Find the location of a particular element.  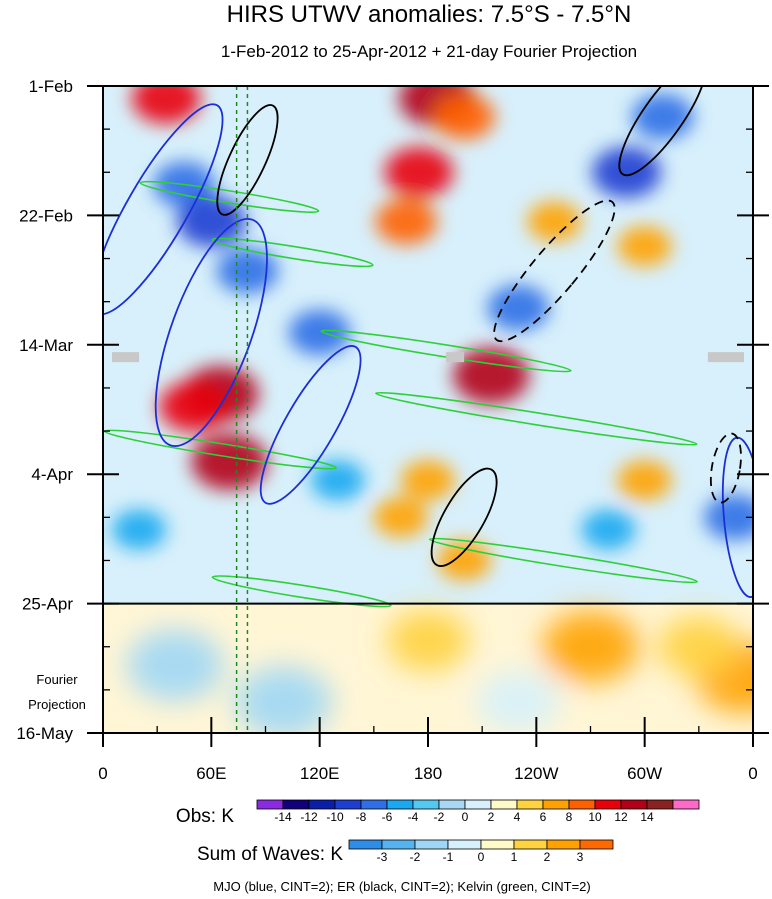

x-tick-label: 180 is located at coordinates (428, 773).